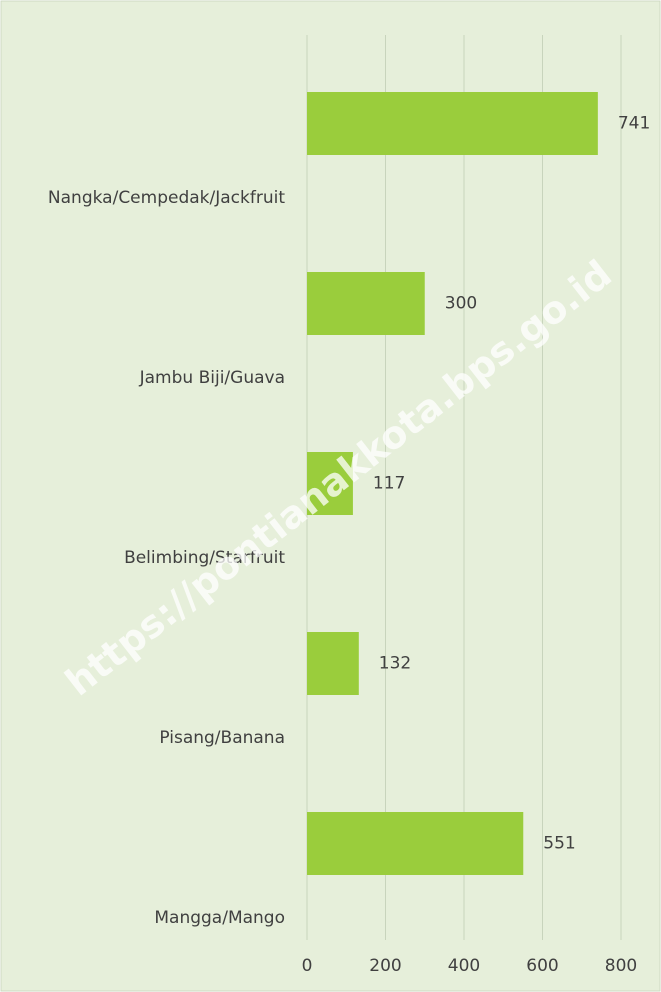 The height and width of the screenshot is (992, 661). Describe the element at coordinates (621, 966) in the screenshot. I see `x-tick-label: 800` at that location.